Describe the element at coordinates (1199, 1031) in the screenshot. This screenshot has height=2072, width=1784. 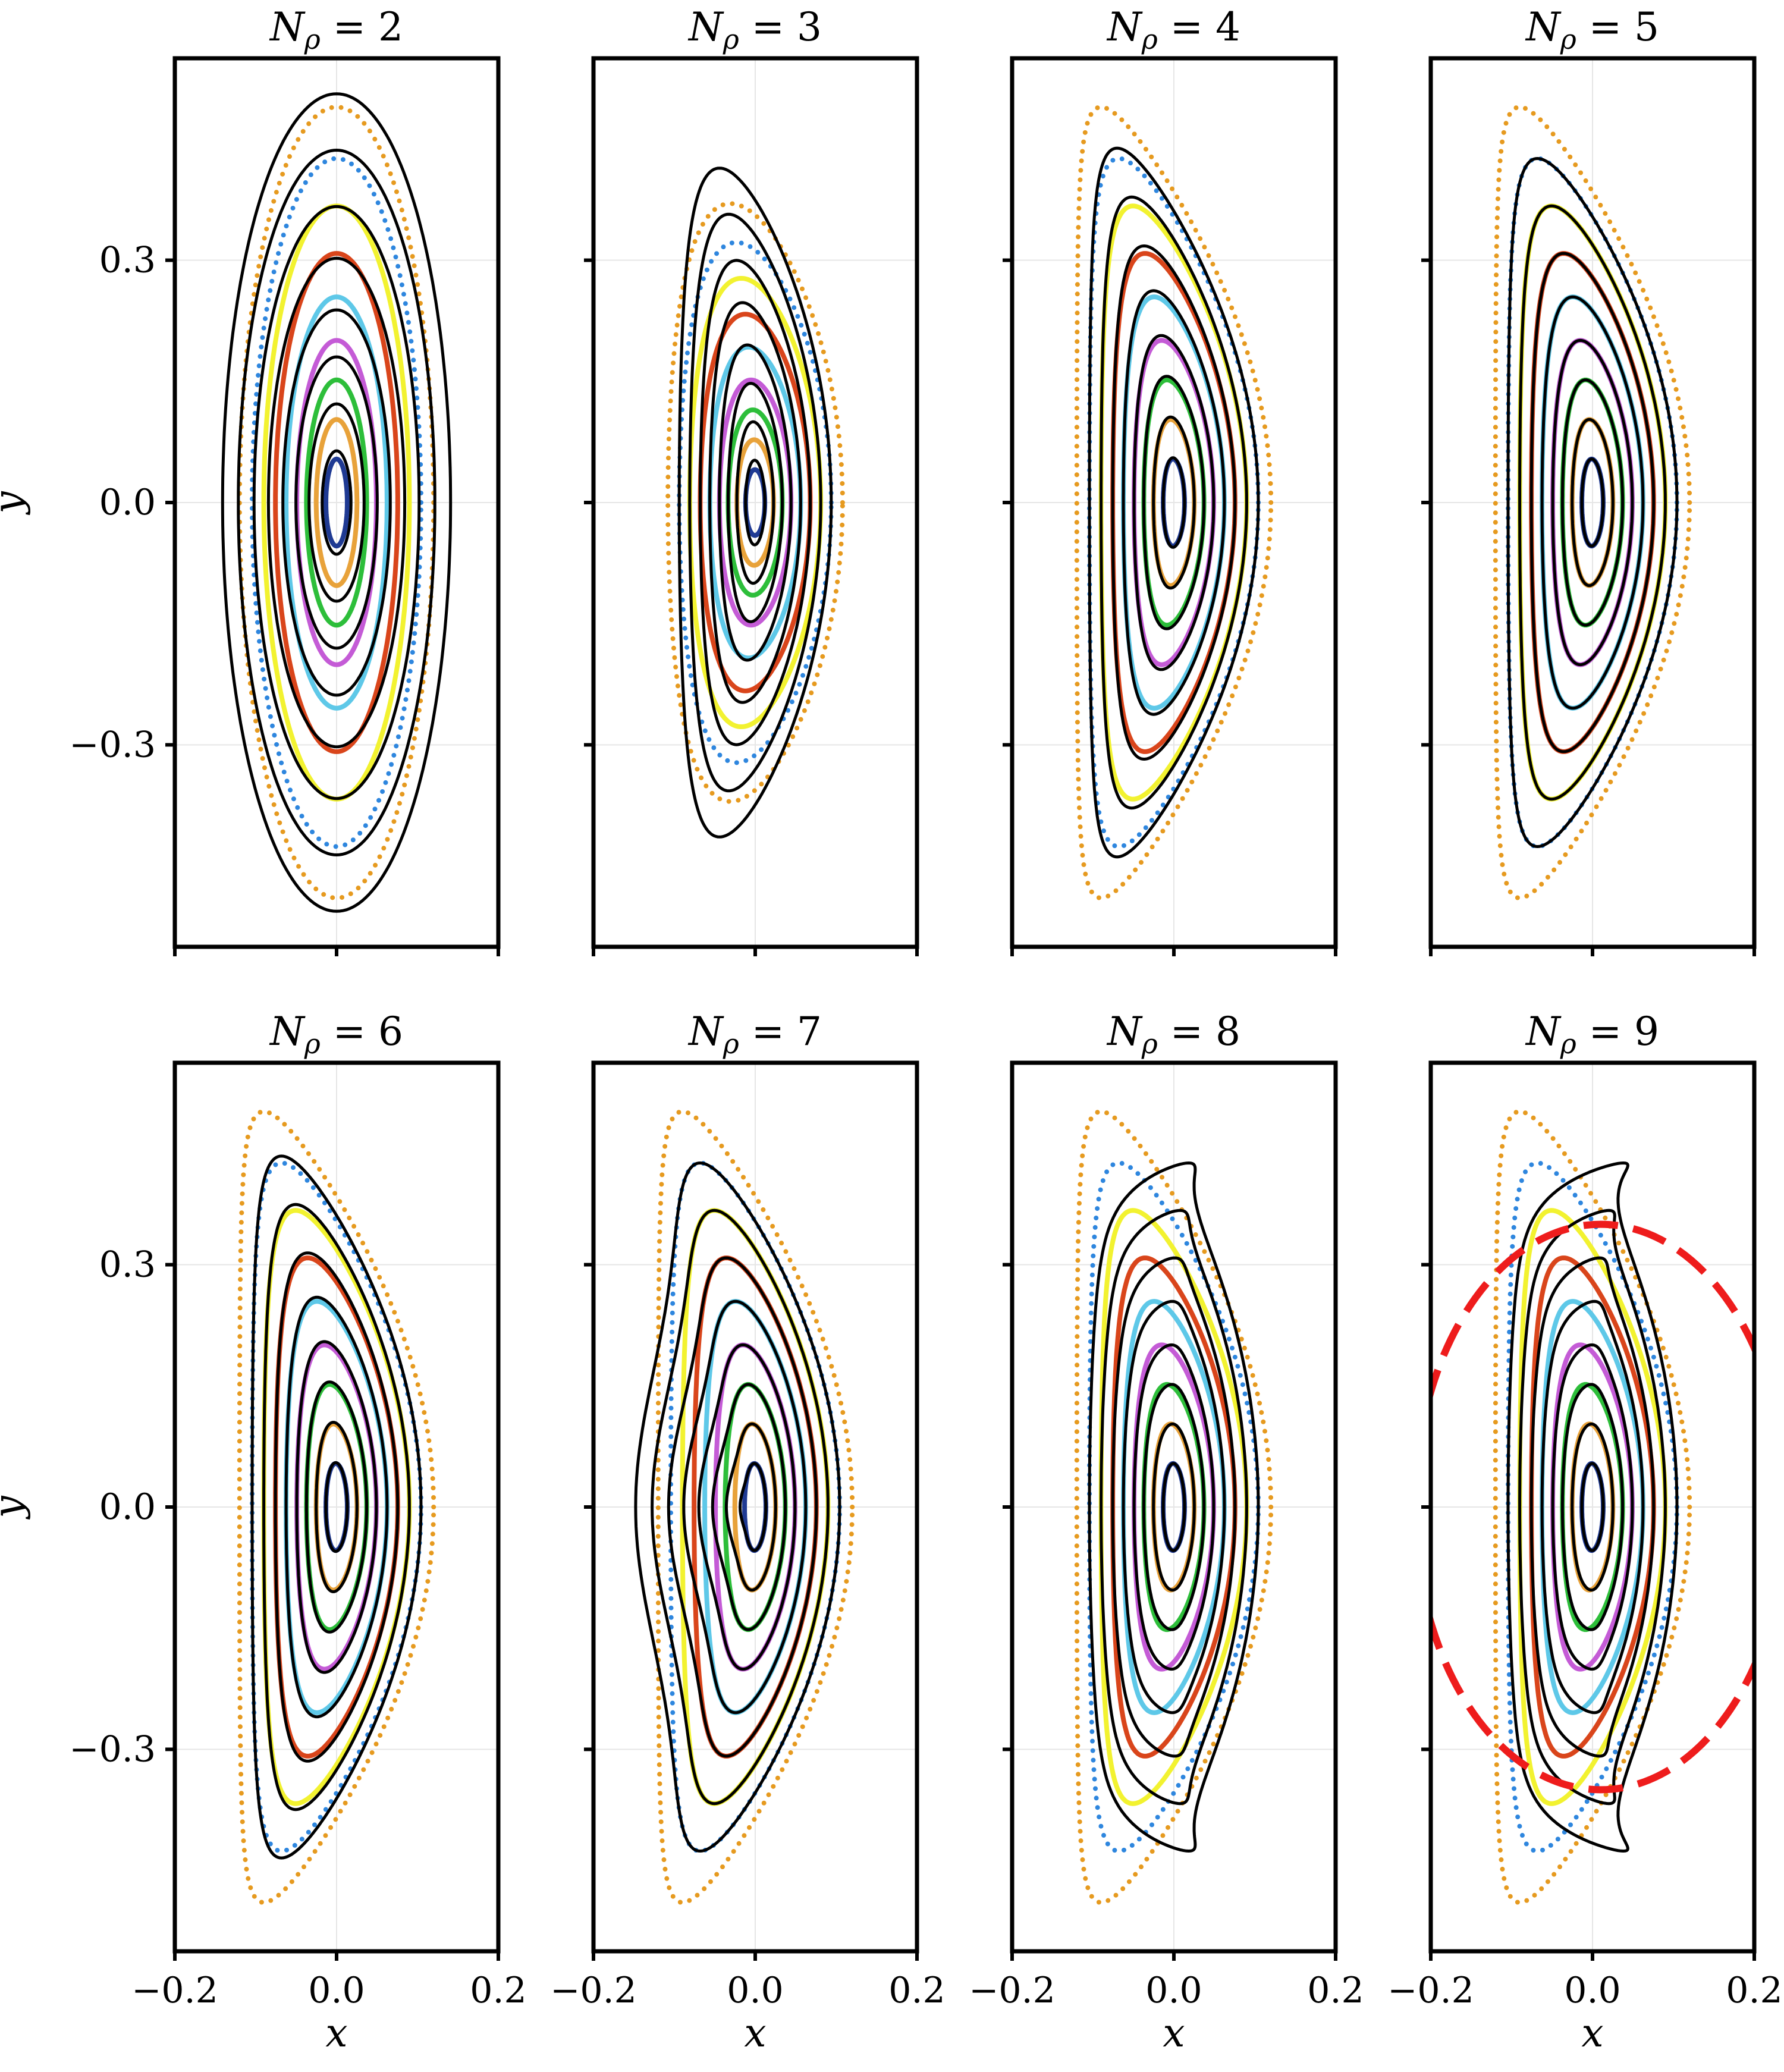
I see `title-value: = 8` at that location.